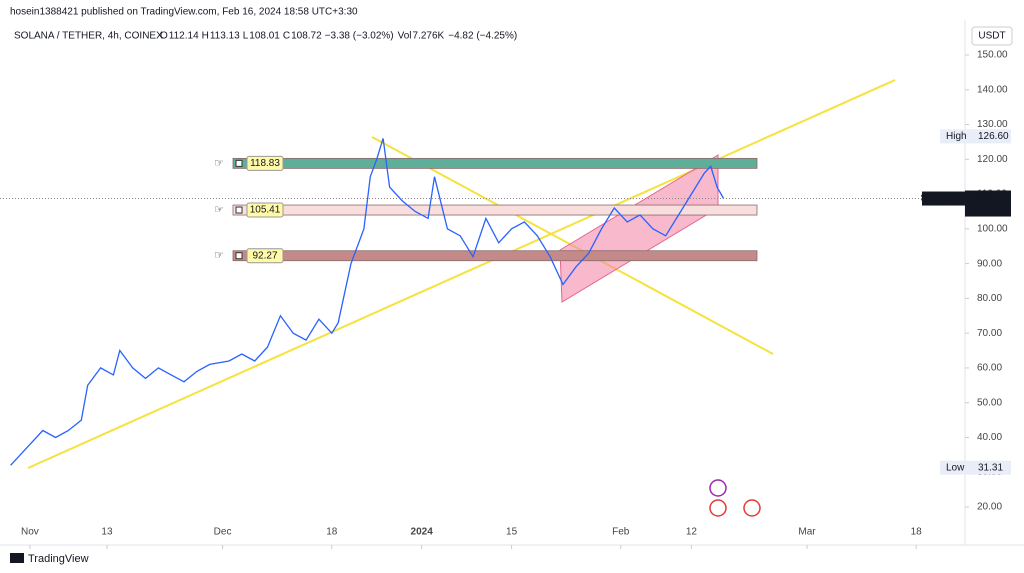 The height and width of the screenshot is (573, 1024). What do you see at coordinates (989, 263) in the screenshot?
I see `y-tick-label: 90.00` at bounding box center [989, 263].